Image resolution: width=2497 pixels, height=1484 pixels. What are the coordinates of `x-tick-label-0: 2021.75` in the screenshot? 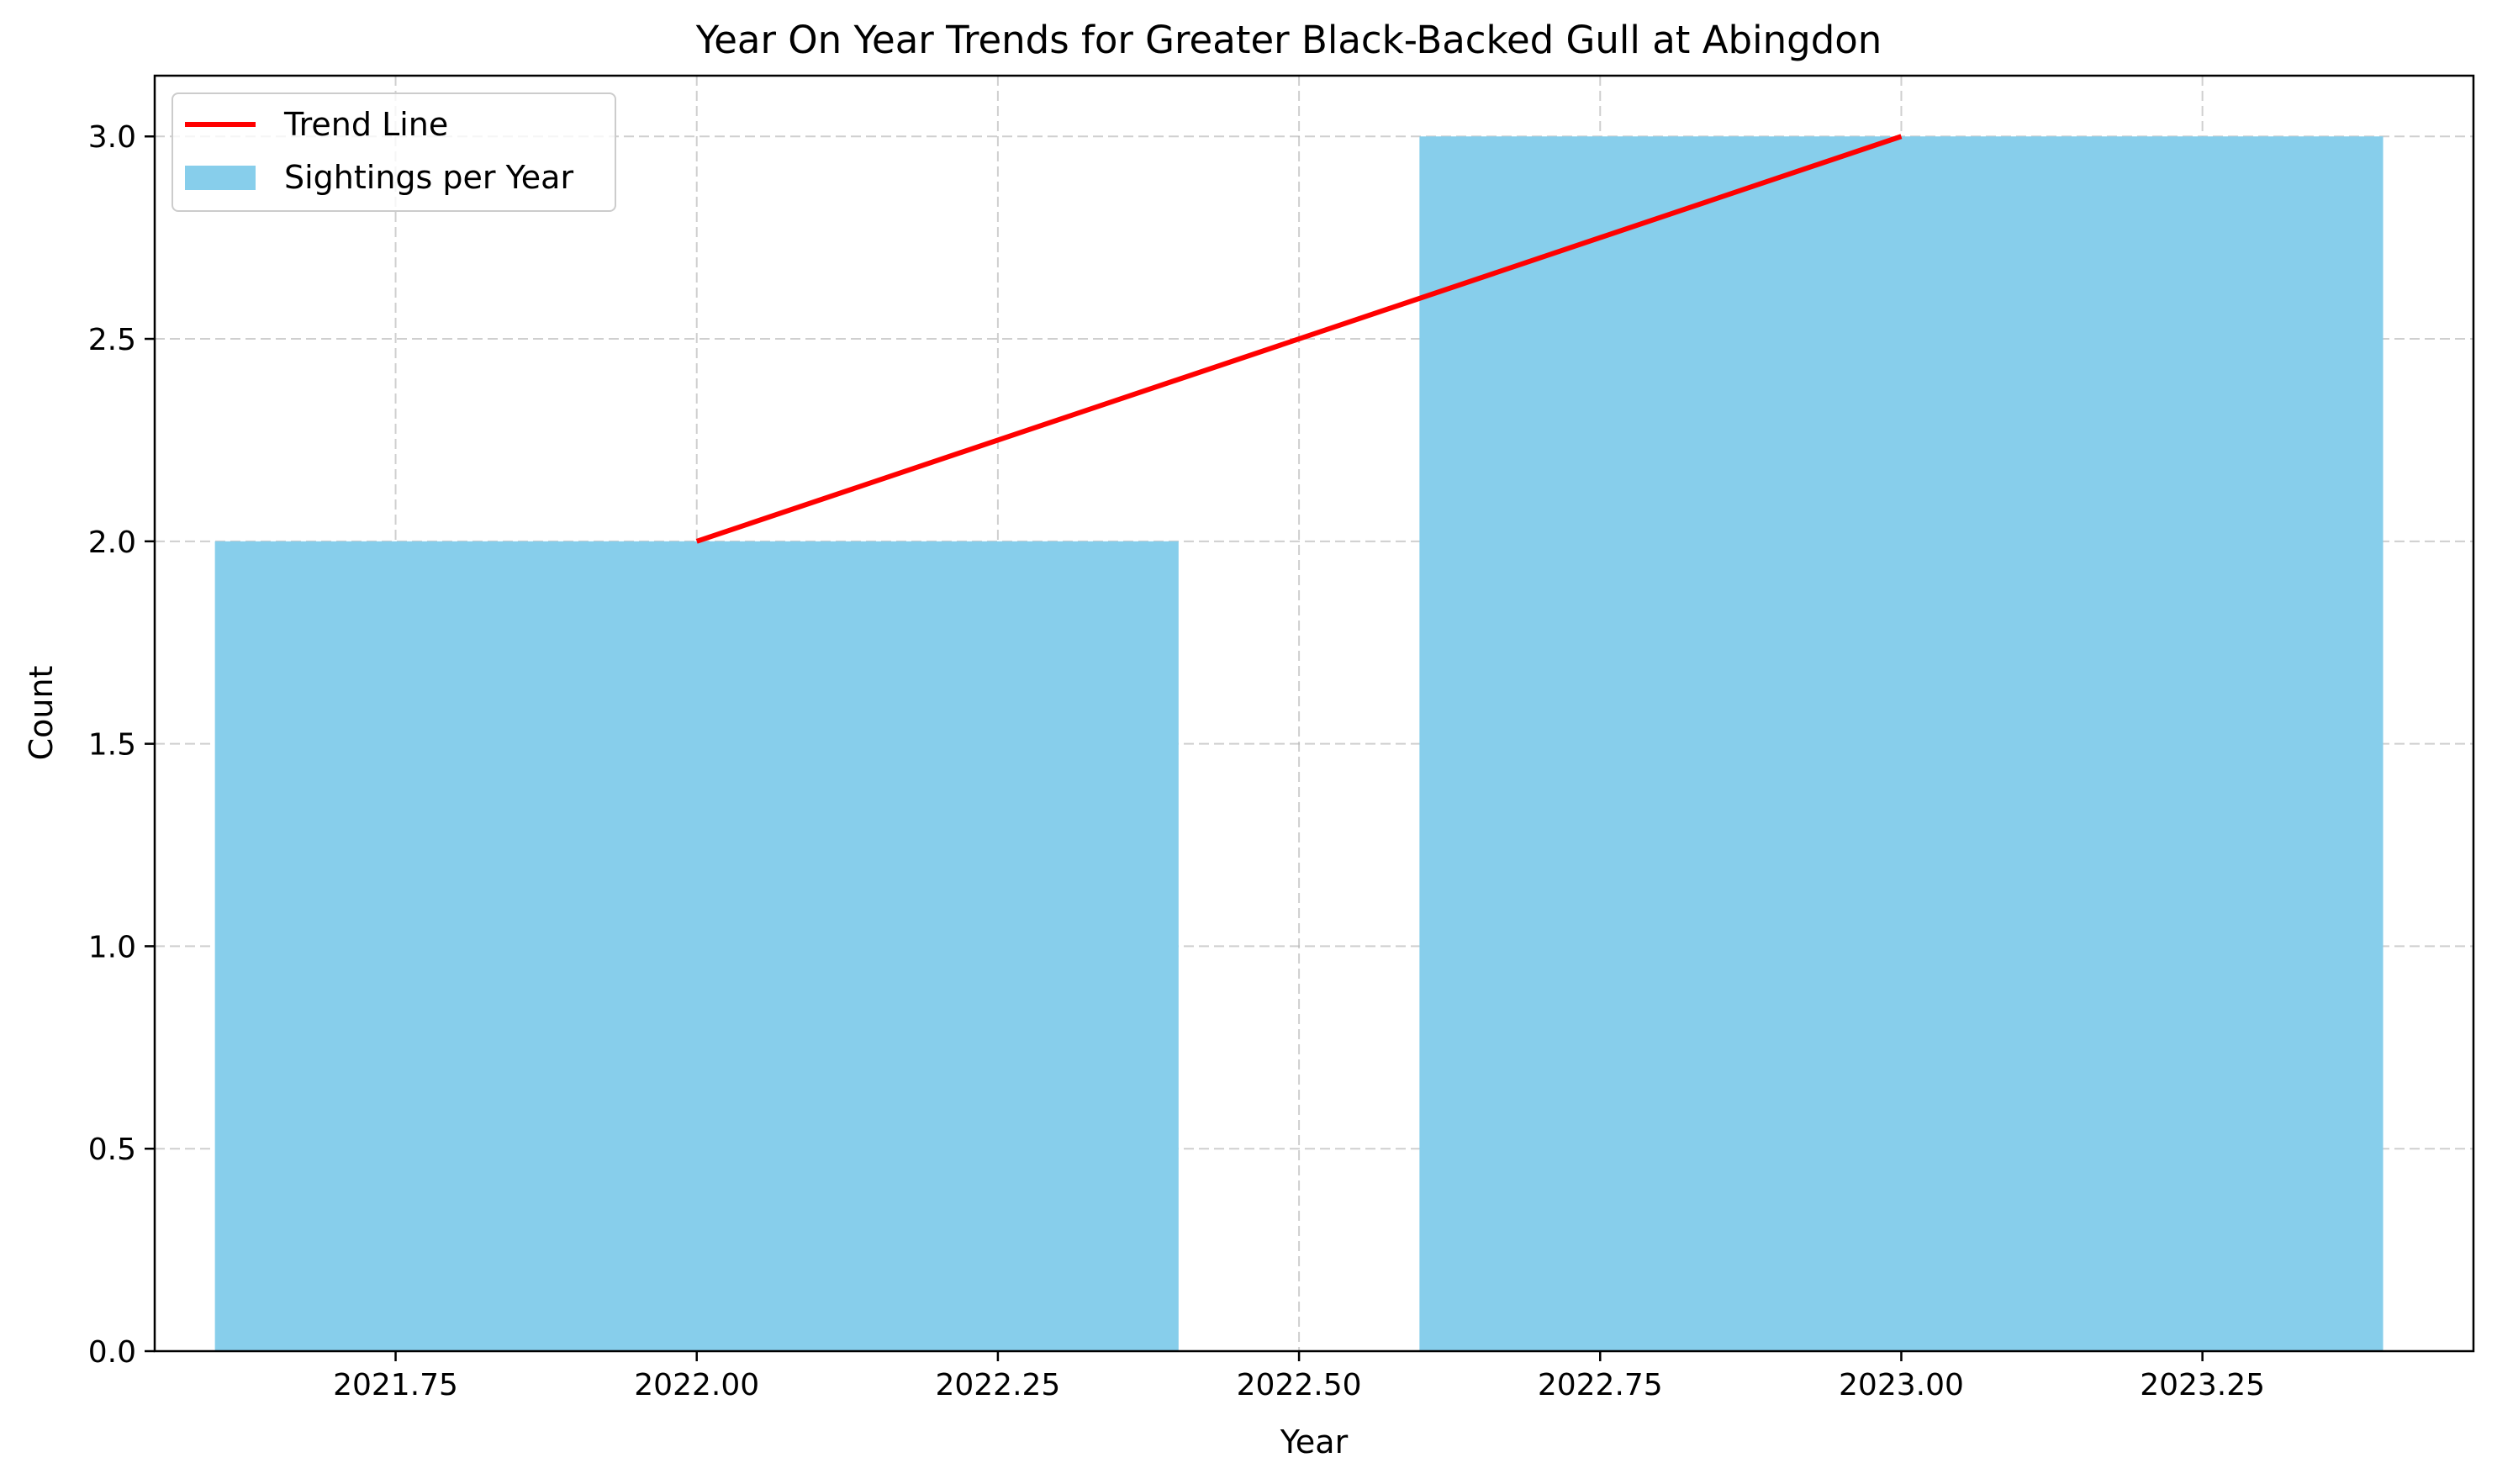 It's located at (395, 1385).